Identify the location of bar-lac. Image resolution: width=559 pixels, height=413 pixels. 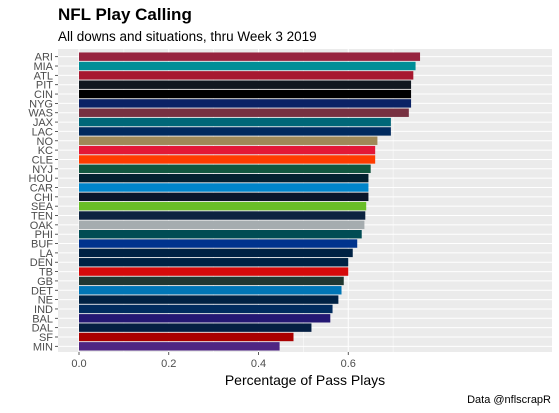
(235, 131).